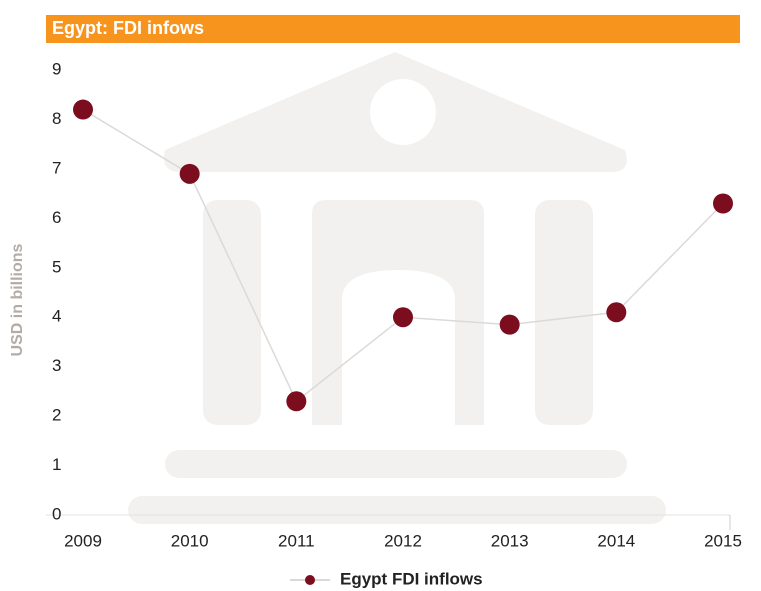  Describe the element at coordinates (56, 316) in the screenshot. I see `y-tick-label: 4` at that location.